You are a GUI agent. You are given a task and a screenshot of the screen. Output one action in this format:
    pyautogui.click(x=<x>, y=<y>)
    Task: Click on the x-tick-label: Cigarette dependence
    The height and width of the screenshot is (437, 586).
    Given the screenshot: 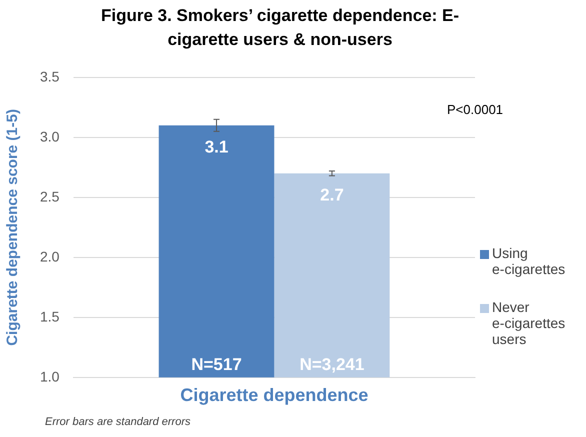 What is the action you would take?
    pyautogui.click(x=274, y=395)
    